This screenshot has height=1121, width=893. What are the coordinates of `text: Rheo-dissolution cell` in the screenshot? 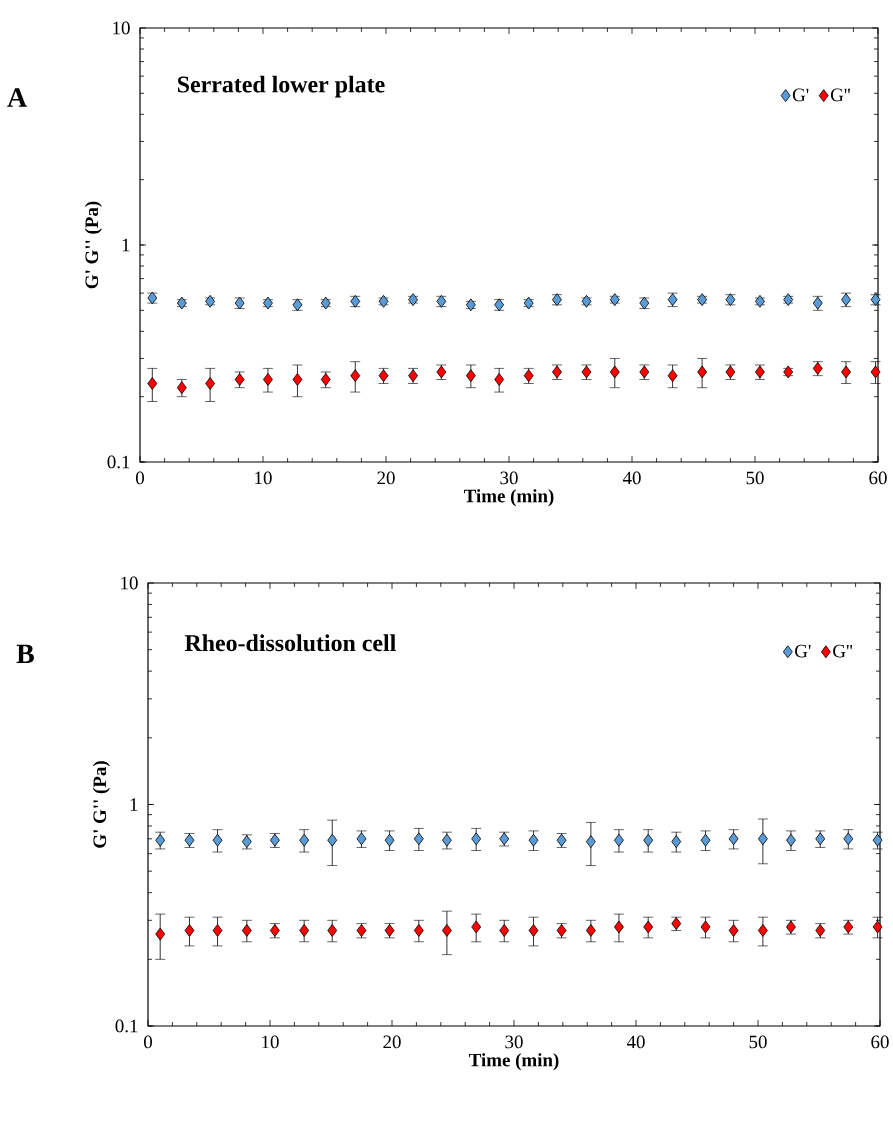 It's located at (290, 643).